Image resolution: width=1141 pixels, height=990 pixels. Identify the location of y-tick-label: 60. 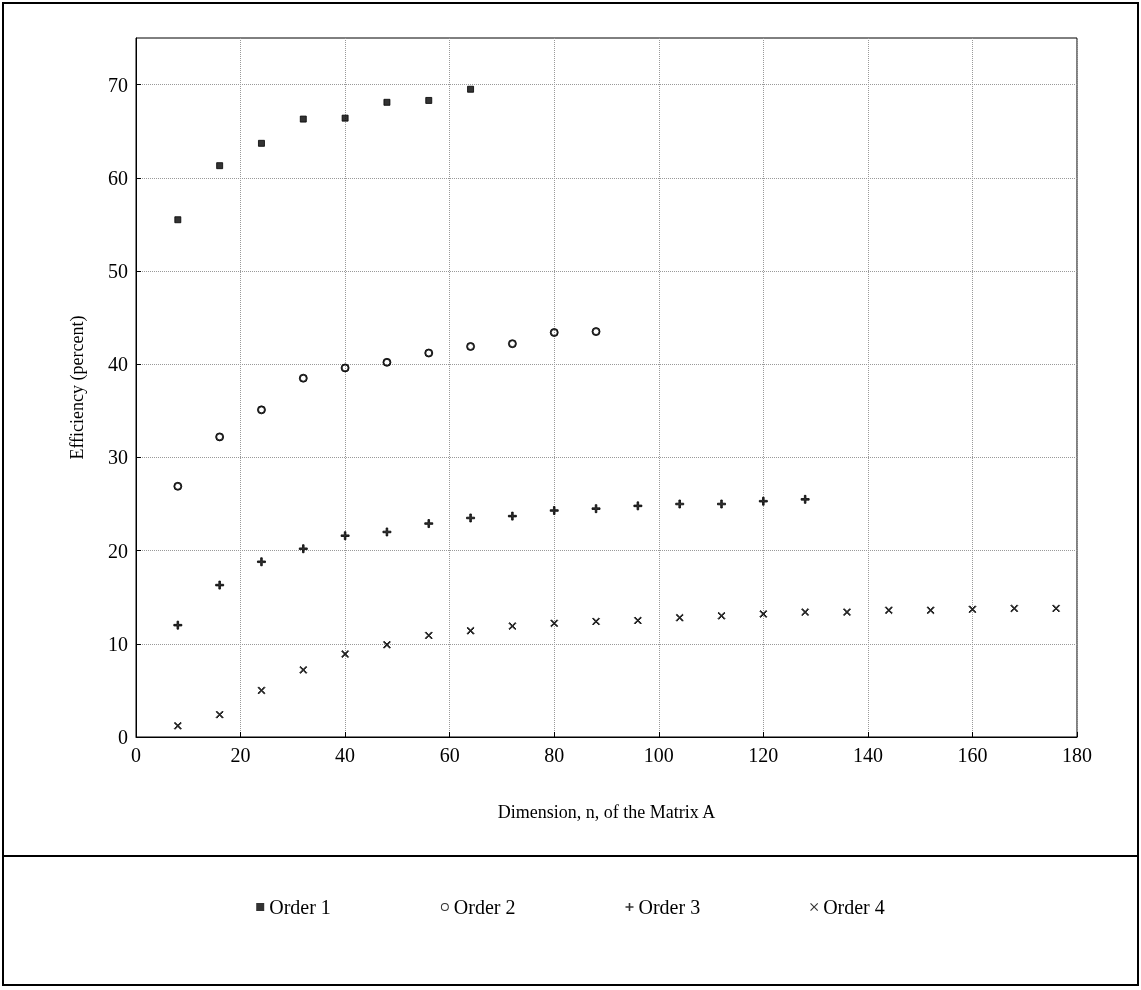
(118, 177).